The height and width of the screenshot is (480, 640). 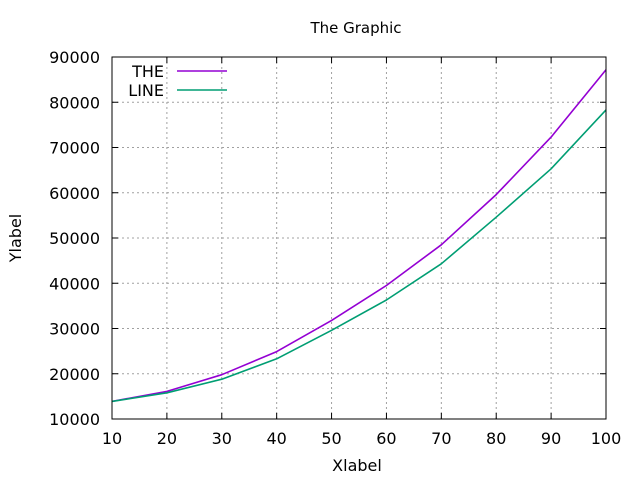 I want to click on y-tick-label: 30000, so click(x=74, y=329).